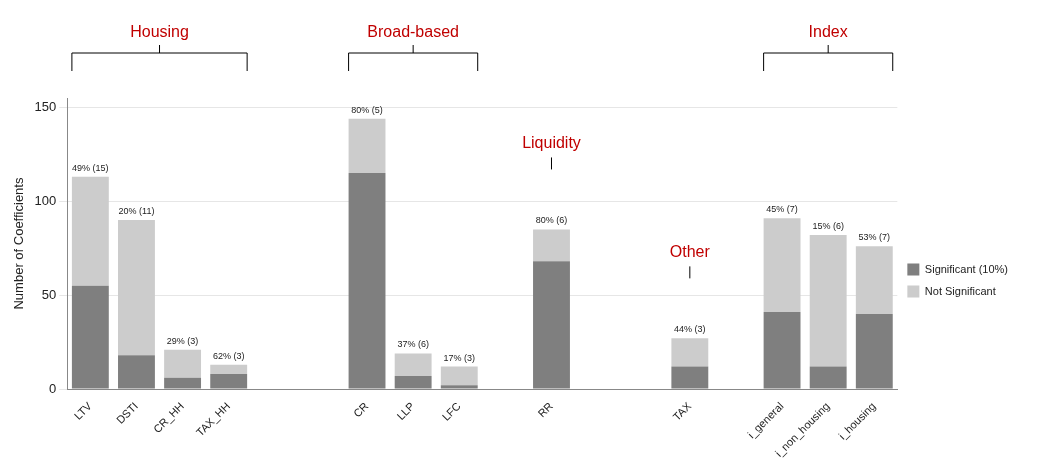  Describe the element at coordinates (19, 243) in the screenshot. I see `y-axis-title: Number of Coefficients` at that location.